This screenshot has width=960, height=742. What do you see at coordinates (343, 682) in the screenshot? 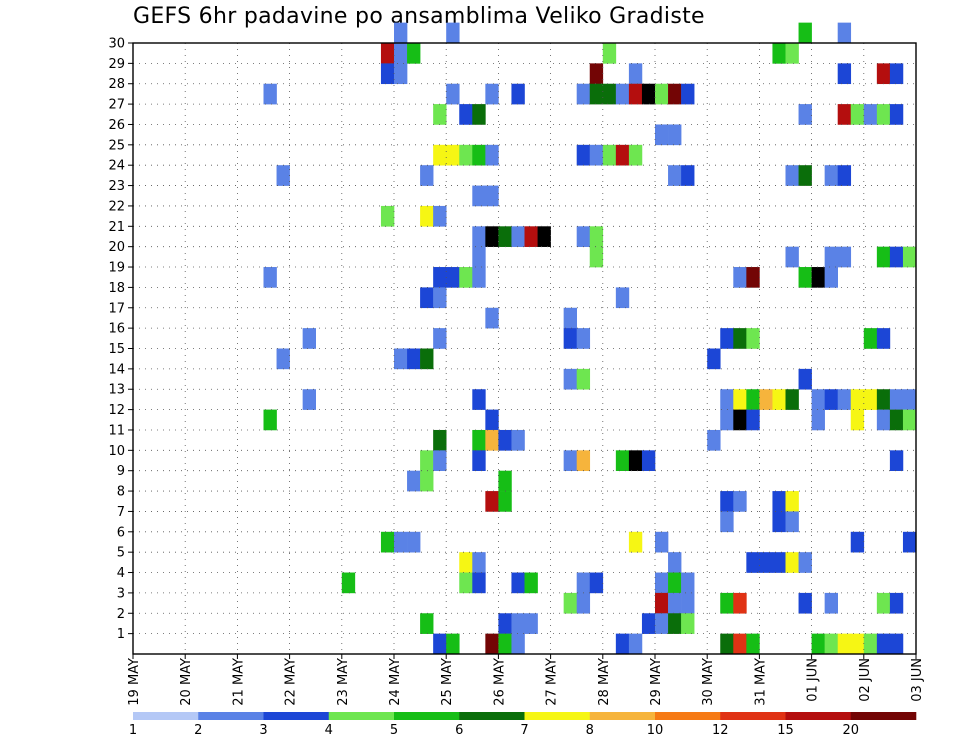
I see `x-tick-label: 23 MAY` at bounding box center [343, 682].